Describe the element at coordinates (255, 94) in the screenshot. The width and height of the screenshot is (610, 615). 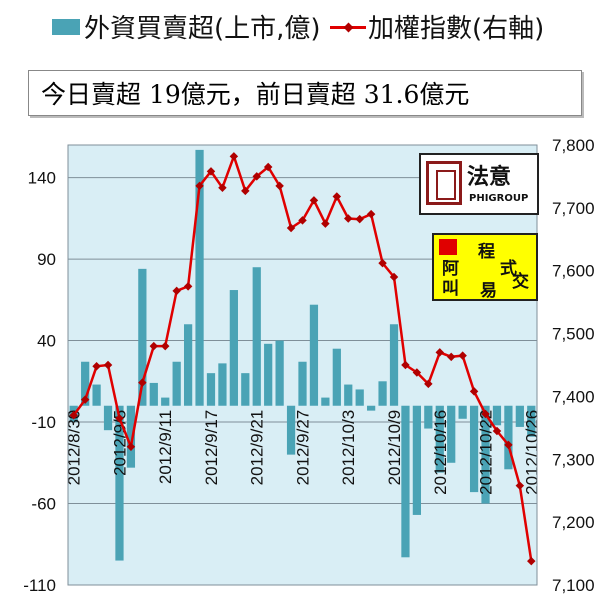
I see `summary-text: 今日賣超 19億元，前日賣超 31.6億元` at that location.